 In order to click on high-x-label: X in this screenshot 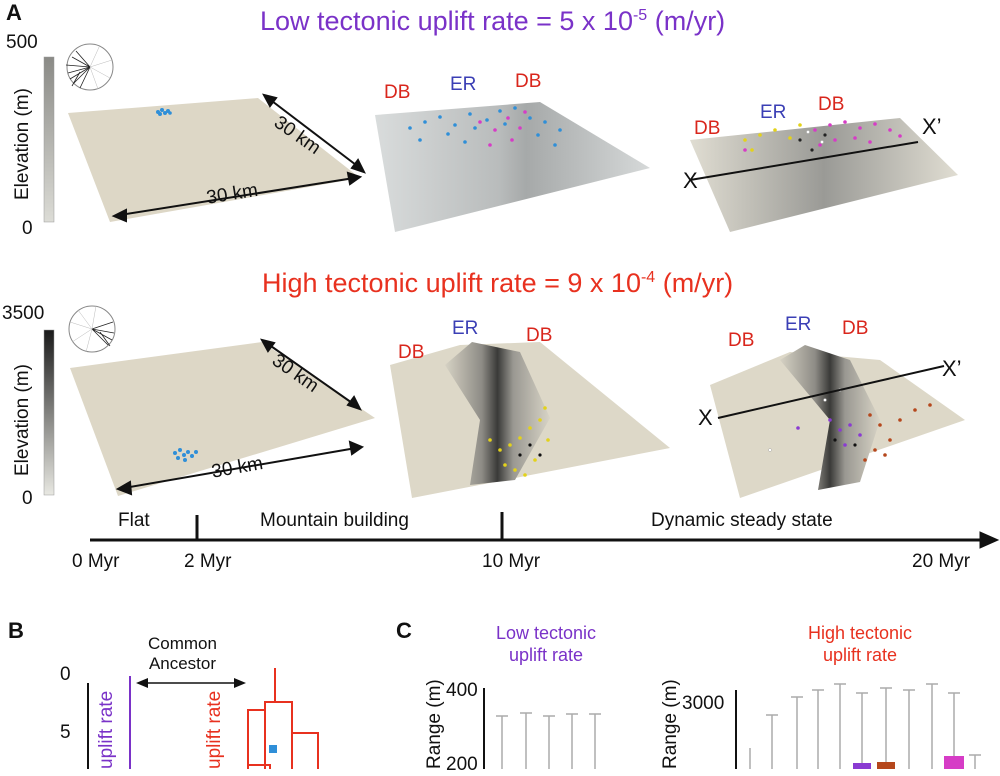, I will do `click(705, 417)`.